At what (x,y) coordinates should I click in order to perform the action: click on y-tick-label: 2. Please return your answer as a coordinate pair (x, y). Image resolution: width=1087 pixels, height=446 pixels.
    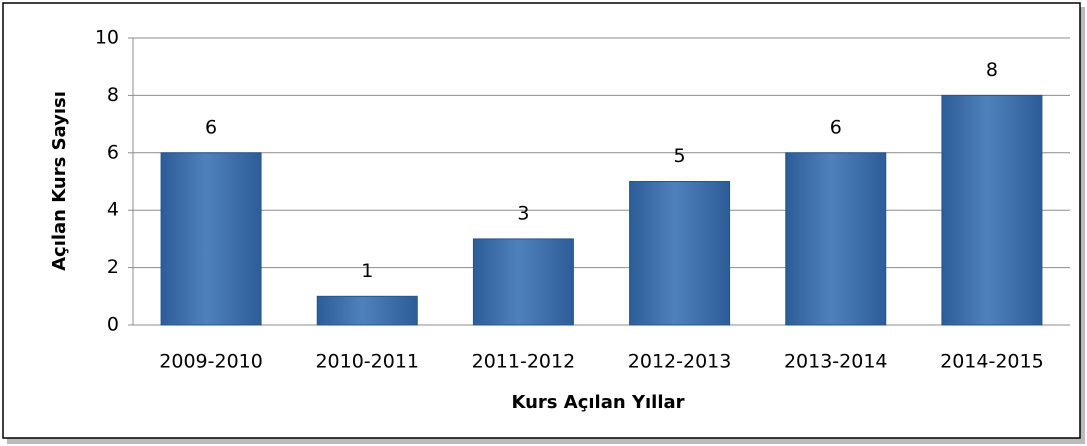
    Looking at the image, I should click on (113, 267).